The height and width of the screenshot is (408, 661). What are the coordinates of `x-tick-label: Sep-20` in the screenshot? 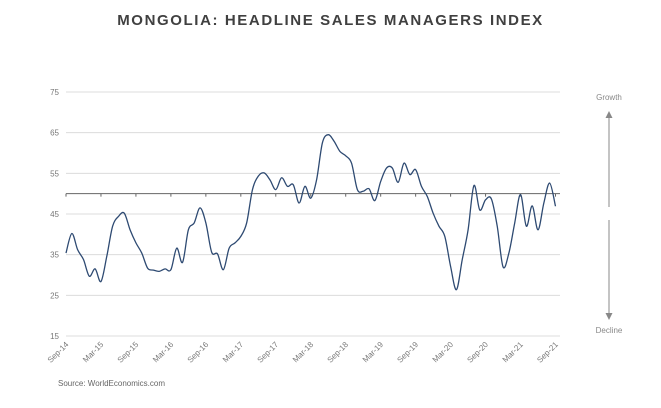 It's located at (477, 352).